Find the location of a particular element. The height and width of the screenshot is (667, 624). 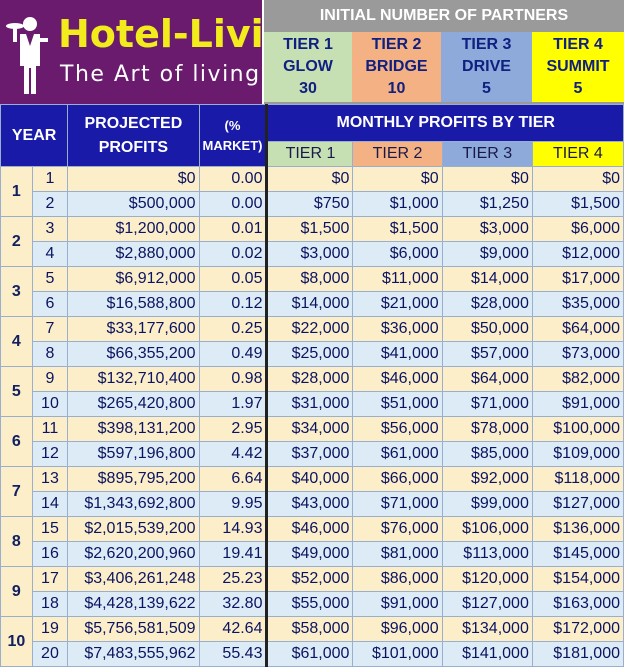

tier-2-partners: TIER 2 BRIDGE 10 is located at coordinates (396, 67).